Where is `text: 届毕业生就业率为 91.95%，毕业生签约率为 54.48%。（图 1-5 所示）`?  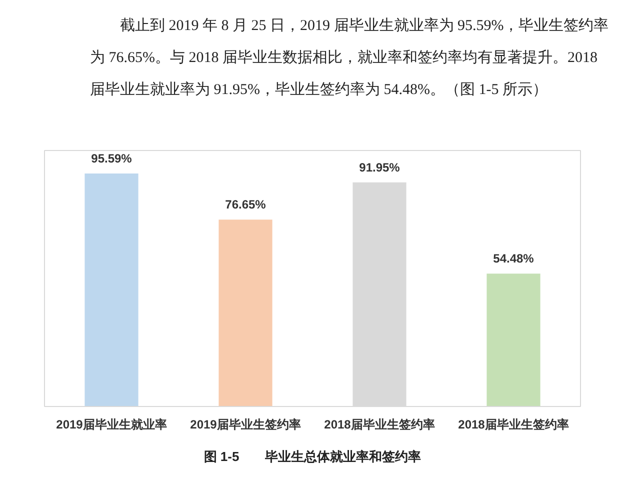 text: 届毕业生就业率为 91.95%，毕业生签约率为 54.48%。（图 1-5 所示） is located at coordinates (319, 90).